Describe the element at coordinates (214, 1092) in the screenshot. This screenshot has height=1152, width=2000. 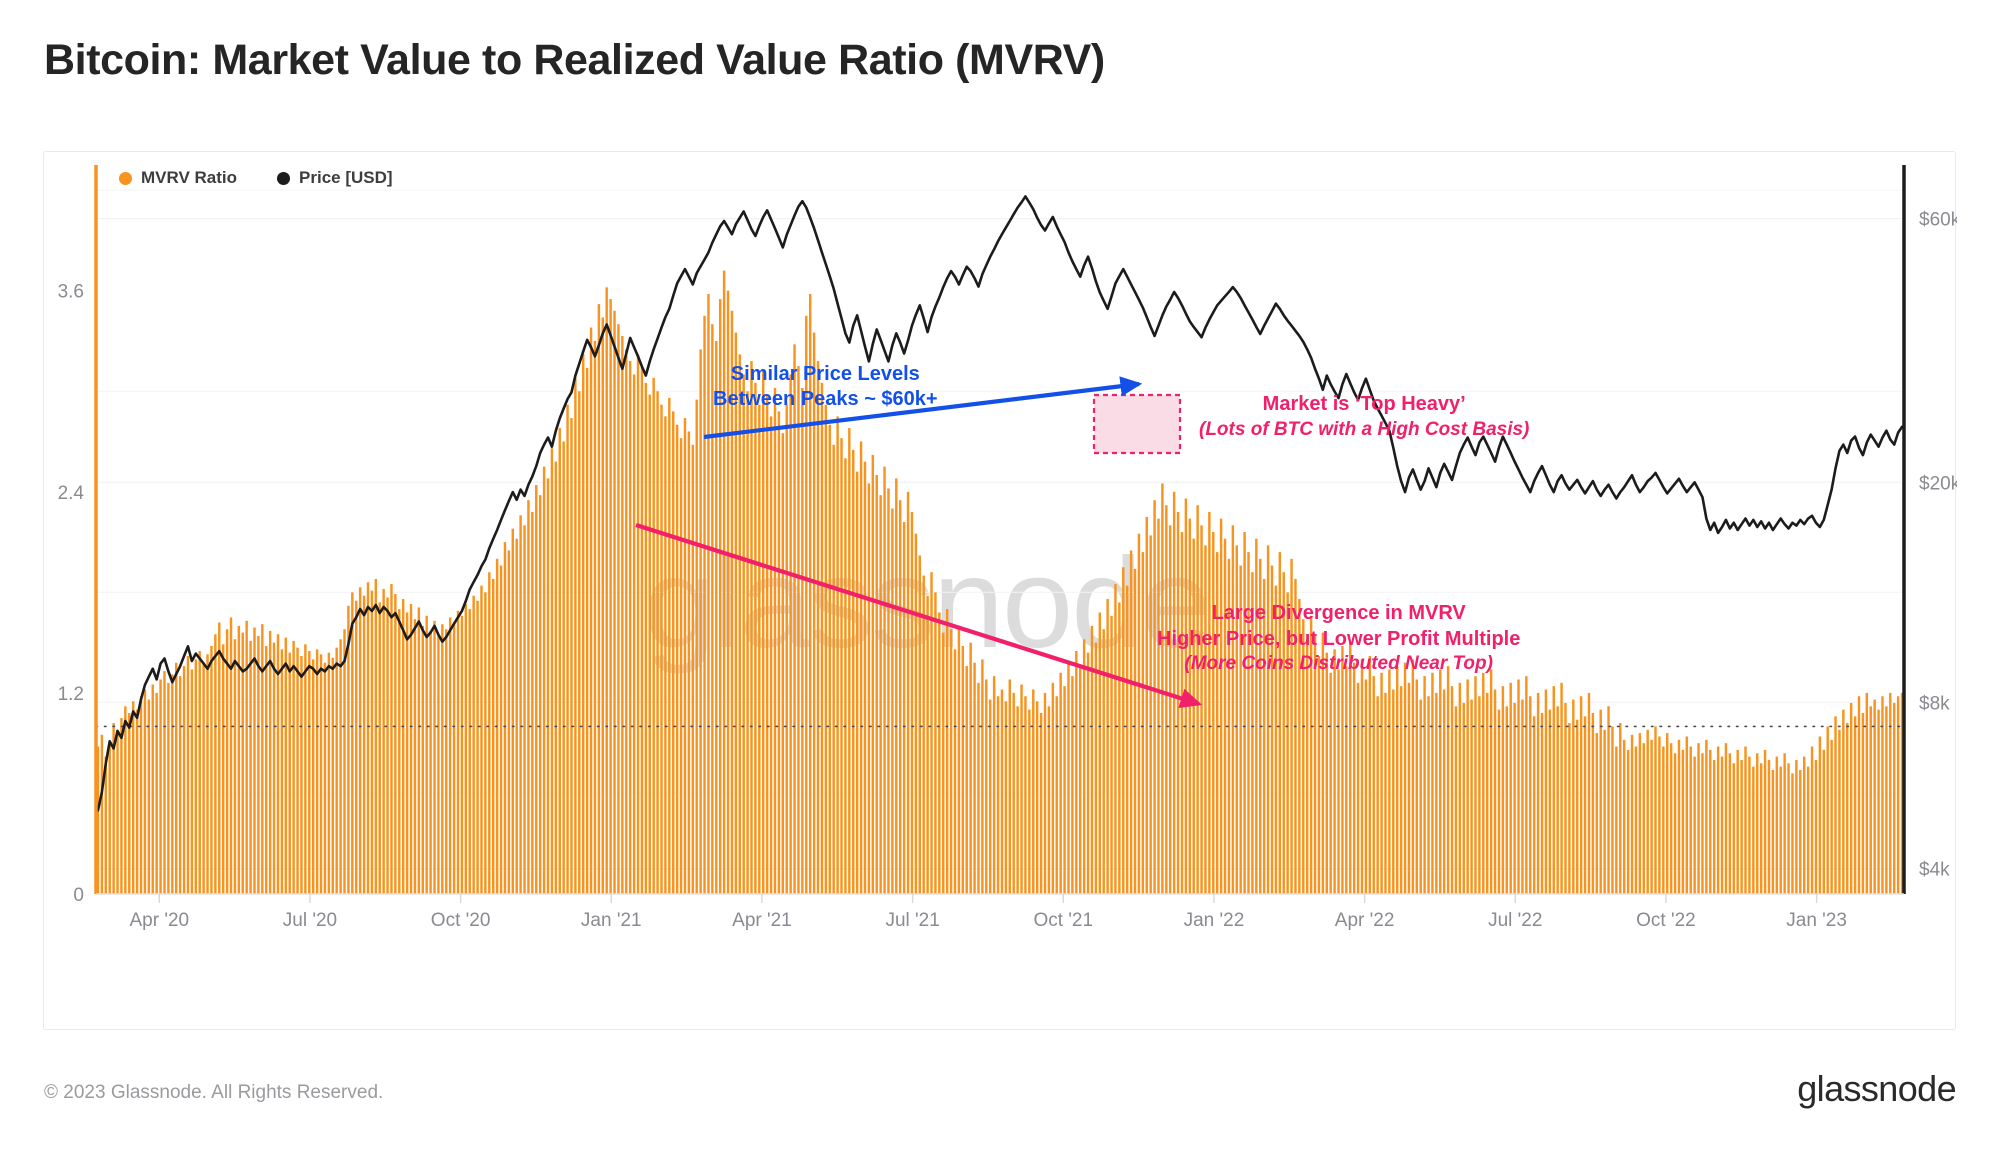
I see `footer-copyright: © 2023 Glassnode. All Rights Reserved.` at that location.